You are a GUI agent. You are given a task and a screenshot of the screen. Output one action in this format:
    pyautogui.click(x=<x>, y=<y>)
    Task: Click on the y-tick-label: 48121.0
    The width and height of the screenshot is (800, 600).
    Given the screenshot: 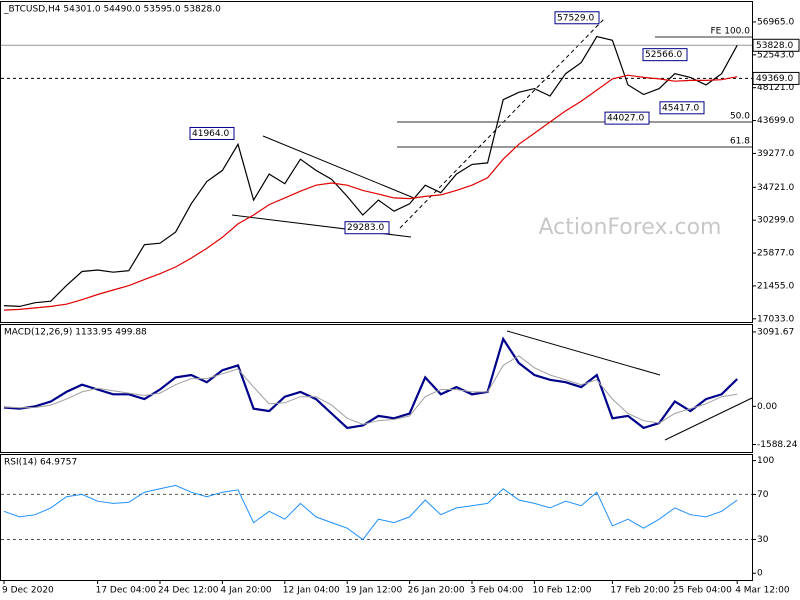 What is the action you would take?
    pyautogui.click(x=775, y=88)
    